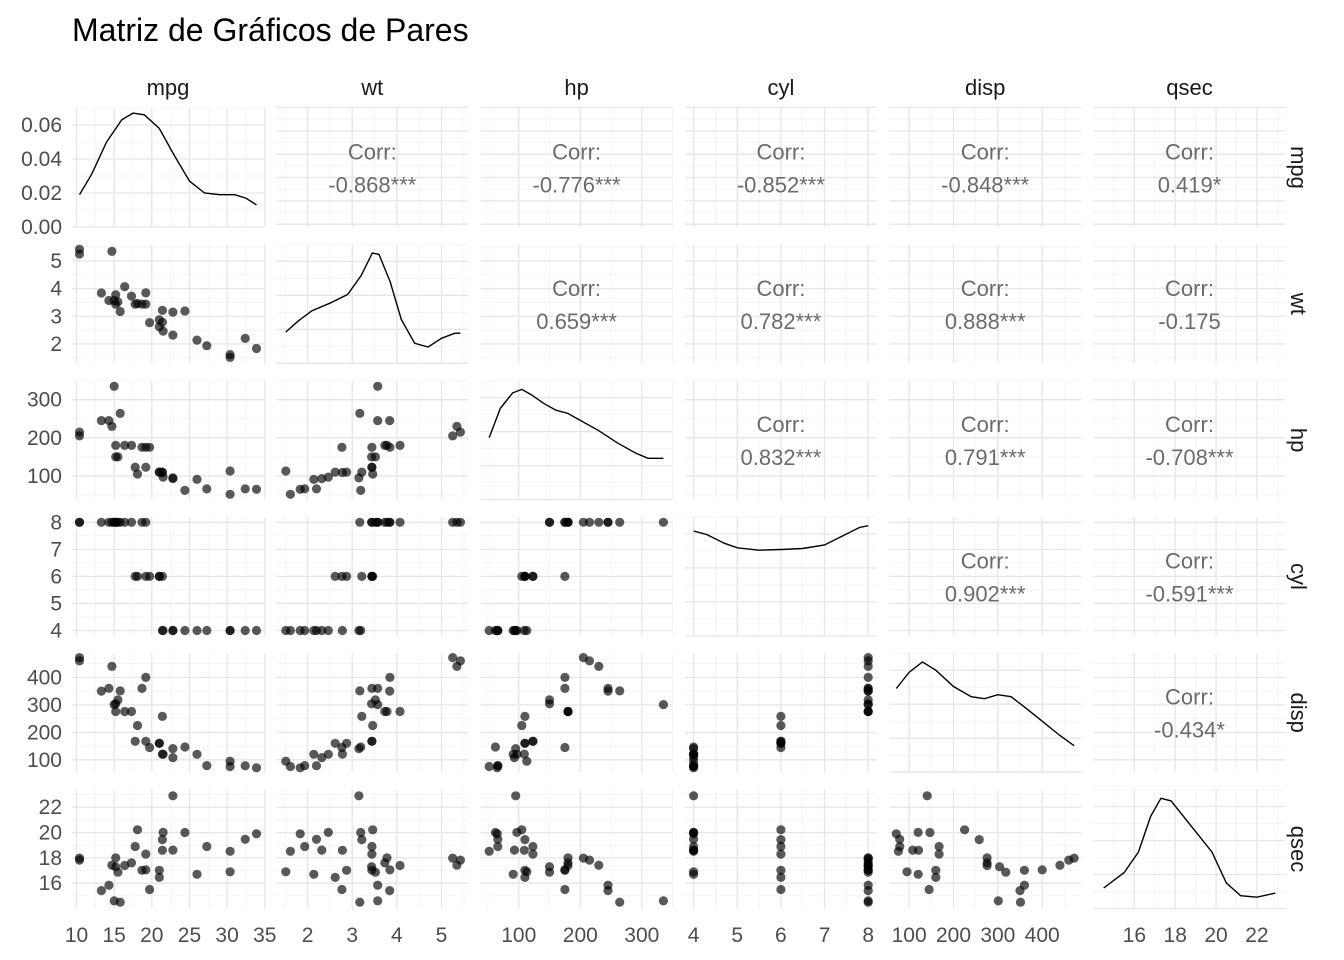 The width and height of the screenshot is (1344, 960). What do you see at coordinates (41, 193) in the screenshot?
I see `y-tick-label-mpg: 0.02` at bounding box center [41, 193].